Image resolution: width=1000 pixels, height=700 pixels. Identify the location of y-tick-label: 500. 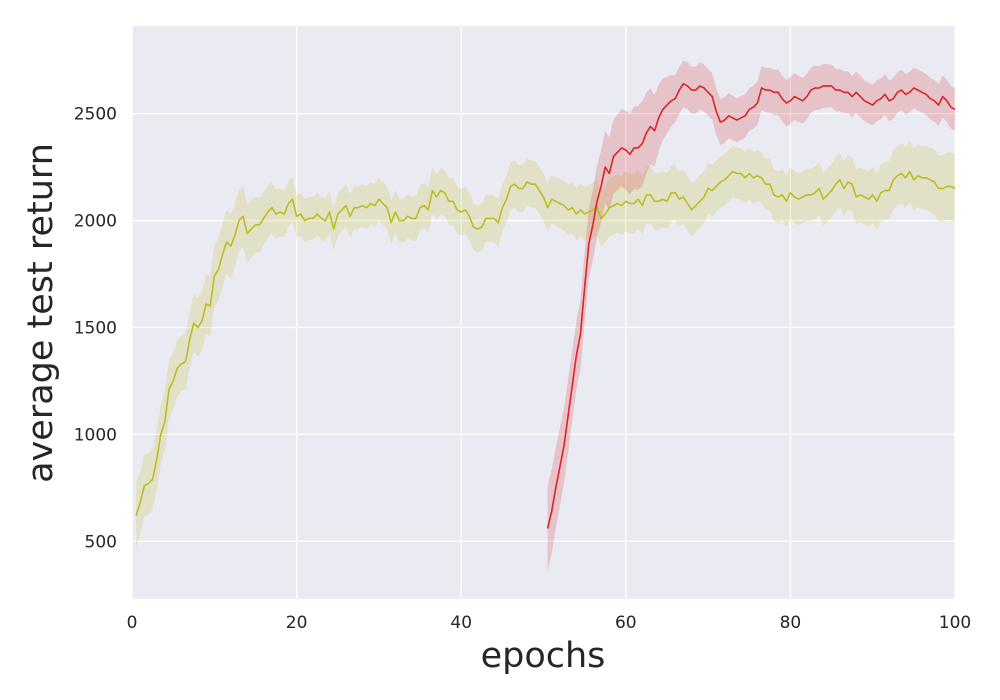
(101, 542).